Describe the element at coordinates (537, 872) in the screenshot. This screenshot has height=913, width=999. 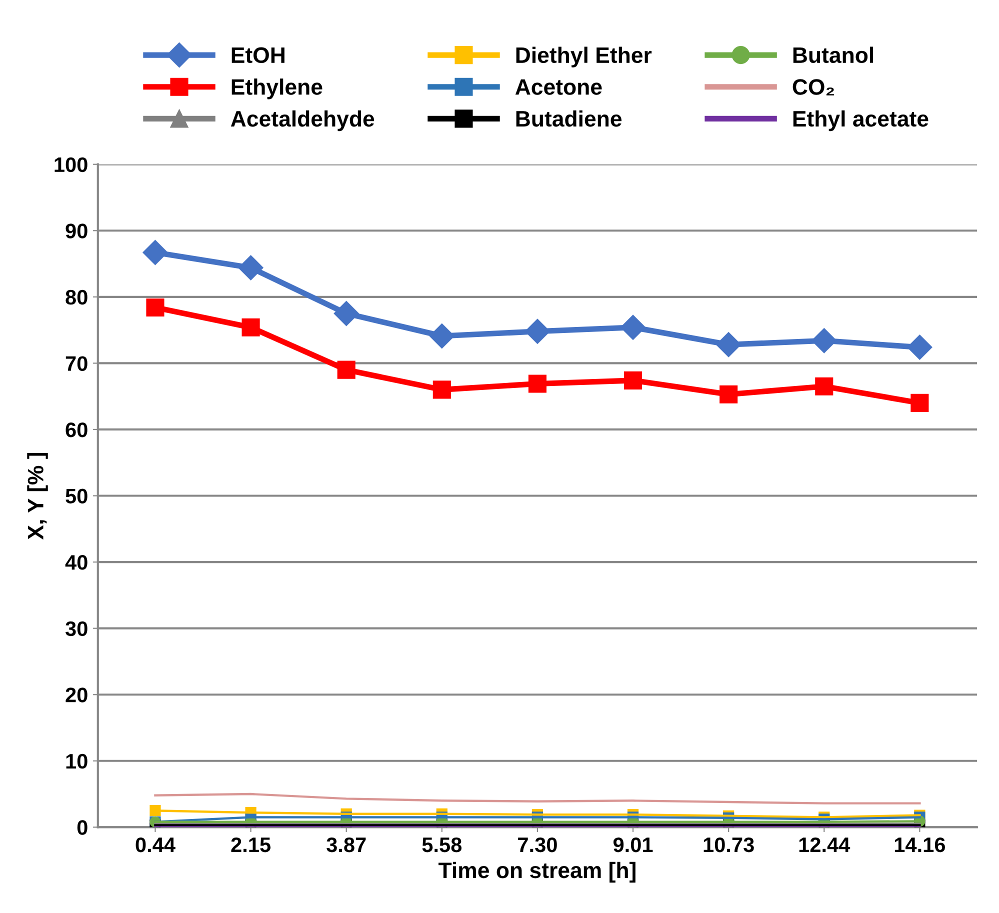
I see `x-axis-title: Time on stream [h]` at that location.